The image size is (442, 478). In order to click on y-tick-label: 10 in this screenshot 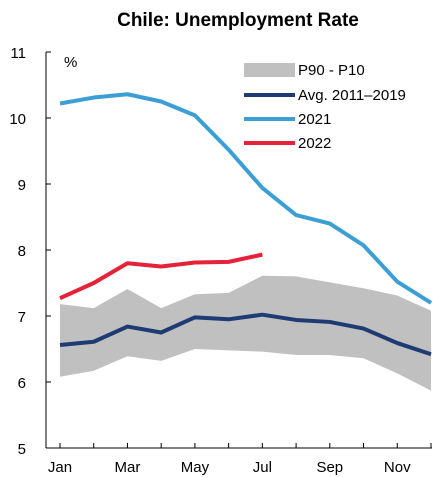, I will do `click(17, 119)`.